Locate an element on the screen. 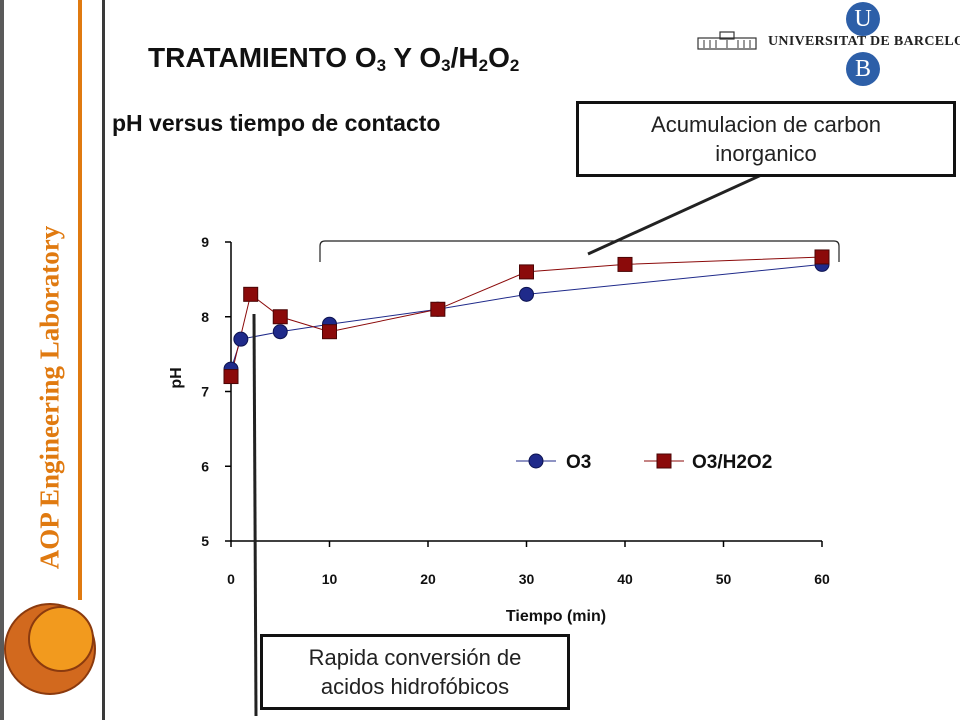 The image size is (960, 720). callout-line: acidos hidrofóbicos is located at coordinates (415, 686).